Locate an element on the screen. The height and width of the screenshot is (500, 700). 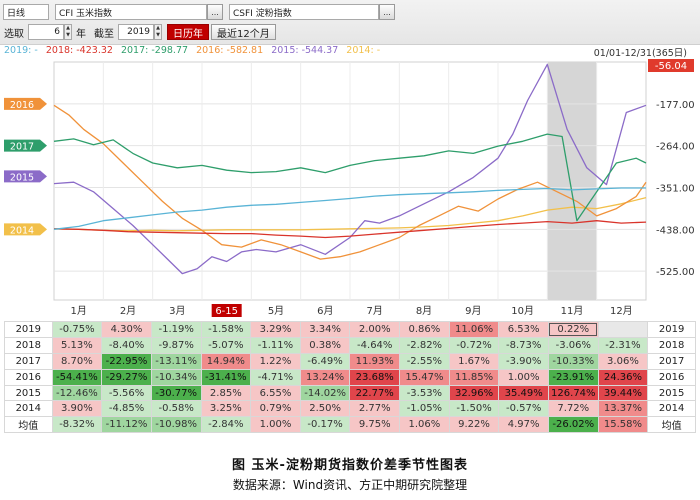
table-cell: -11.12% is located at coordinates (126, 425).